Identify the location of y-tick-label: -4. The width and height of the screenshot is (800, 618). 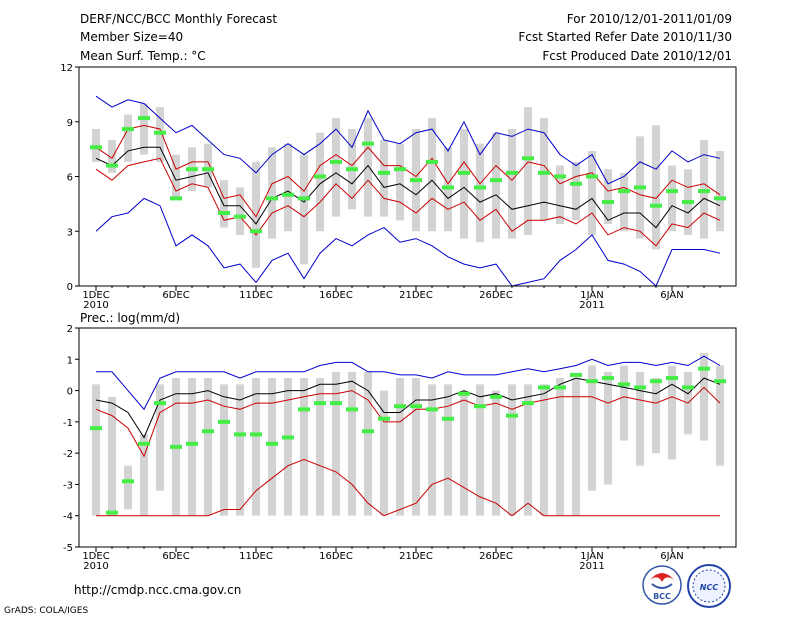
(68, 517).